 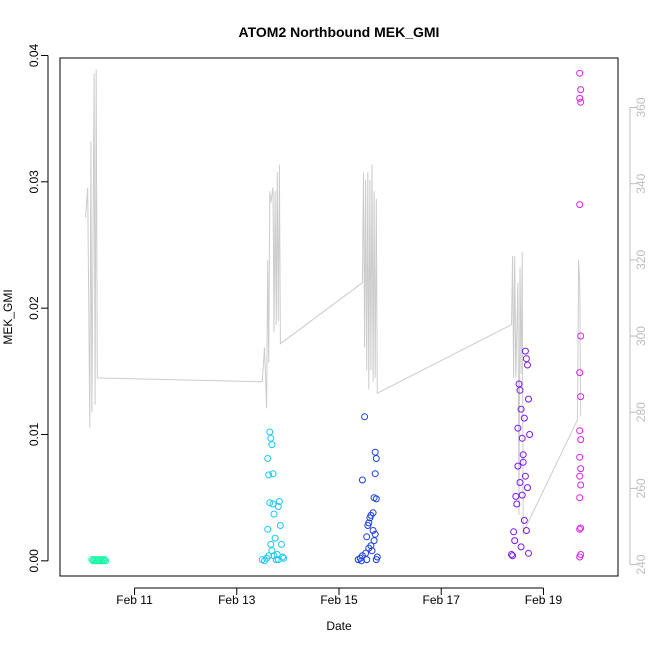 I want to click on y-tick-label: 0.03, so click(x=34, y=182).